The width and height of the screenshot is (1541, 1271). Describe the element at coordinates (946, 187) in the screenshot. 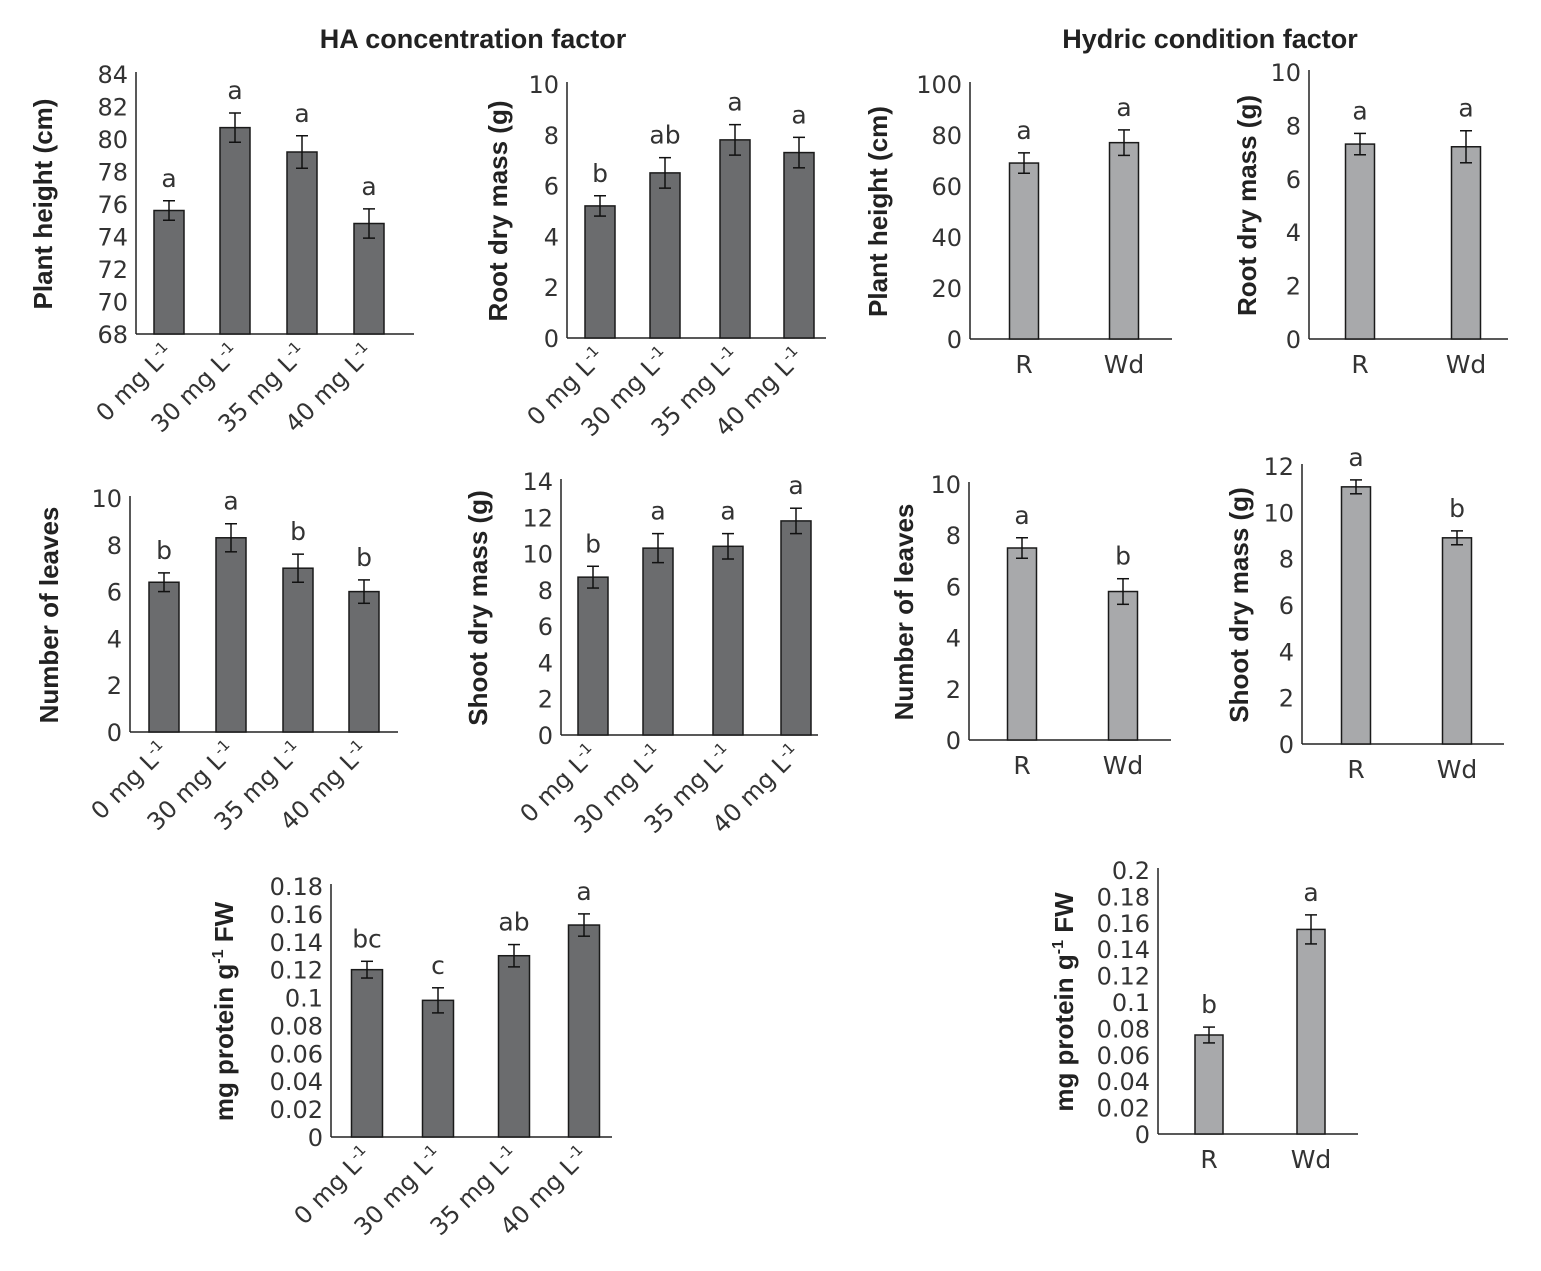

I see `y-tick-label: 60` at that location.